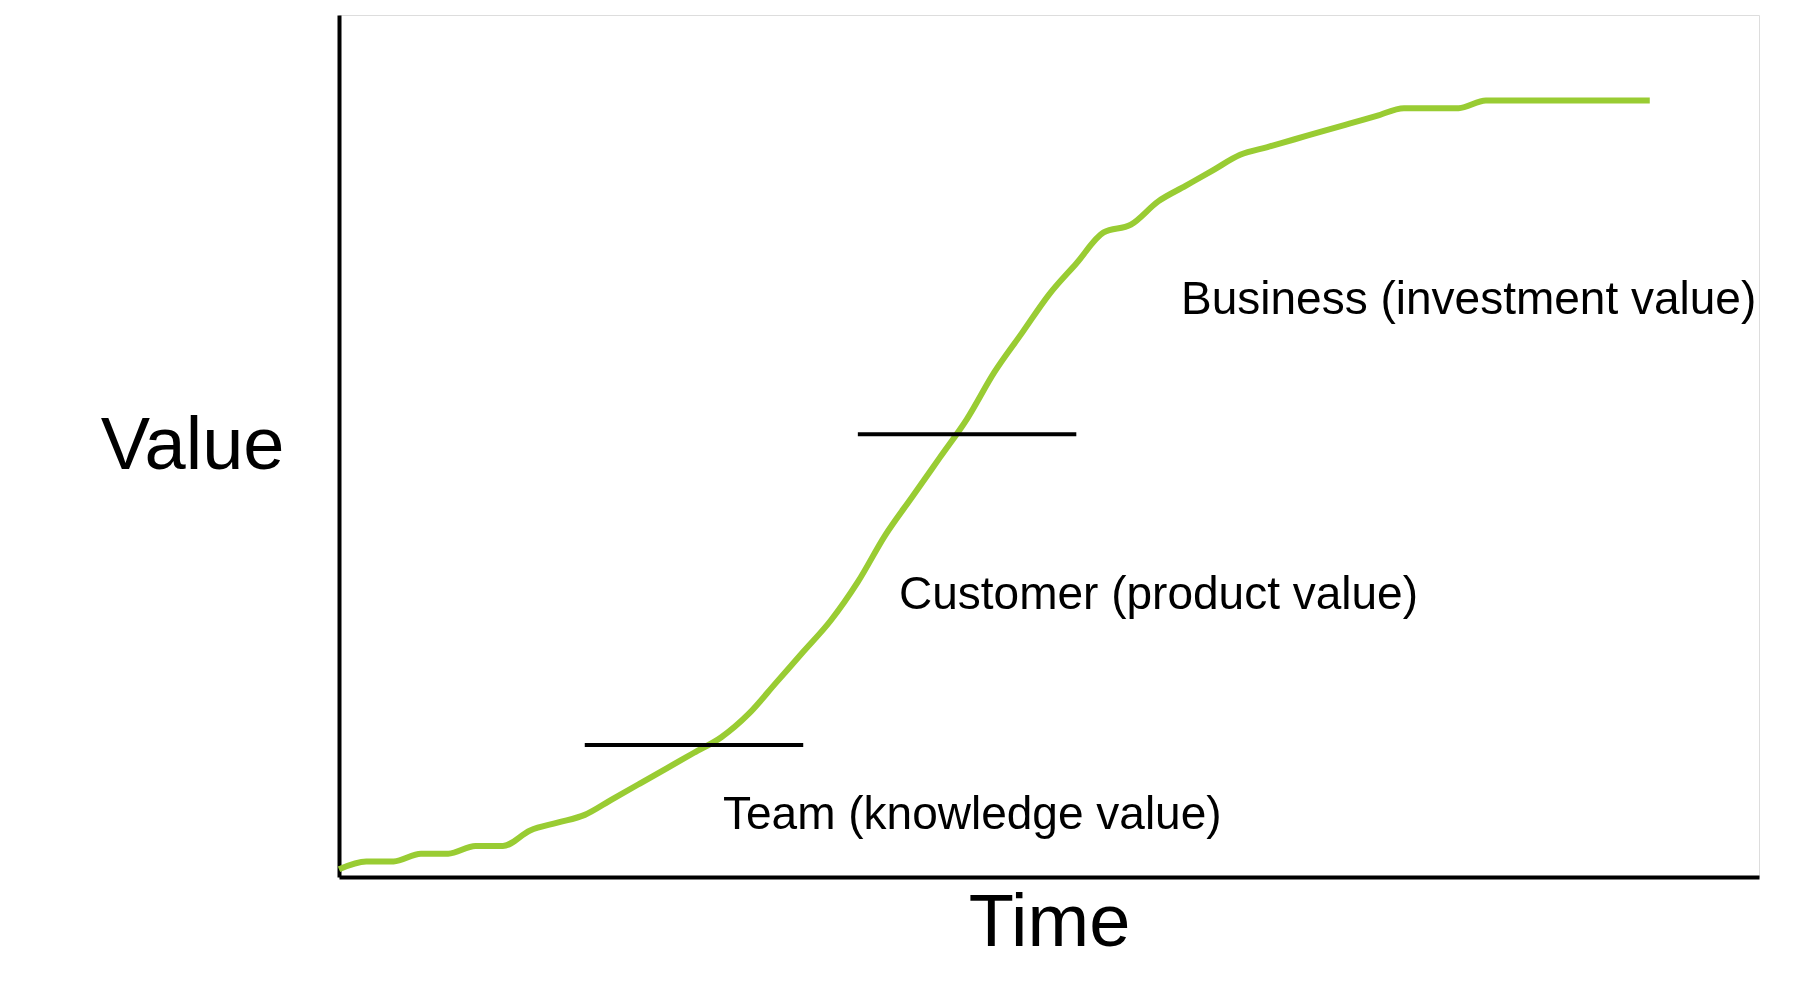  What do you see at coordinates (1469, 298) in the screenshot?
I see `annotation: Business (investment value)` at bounding box center [1469, 298].